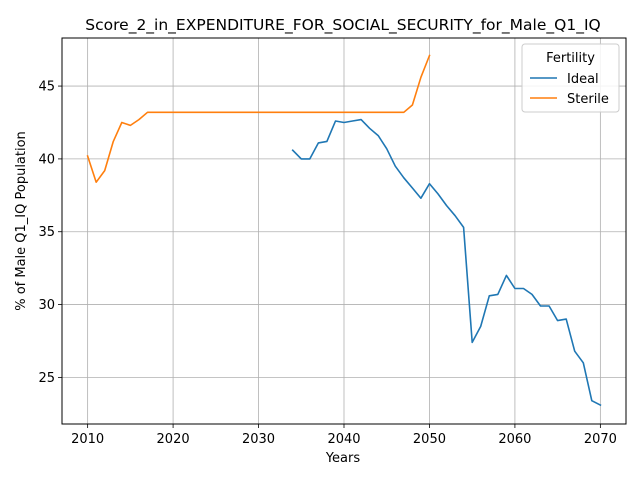 This screenshot has width=640, height=480. What do you see at coordinates (87, 439) in the screenshot?
I see `x-tick-label: 2010` at bounding box center [87, 439].